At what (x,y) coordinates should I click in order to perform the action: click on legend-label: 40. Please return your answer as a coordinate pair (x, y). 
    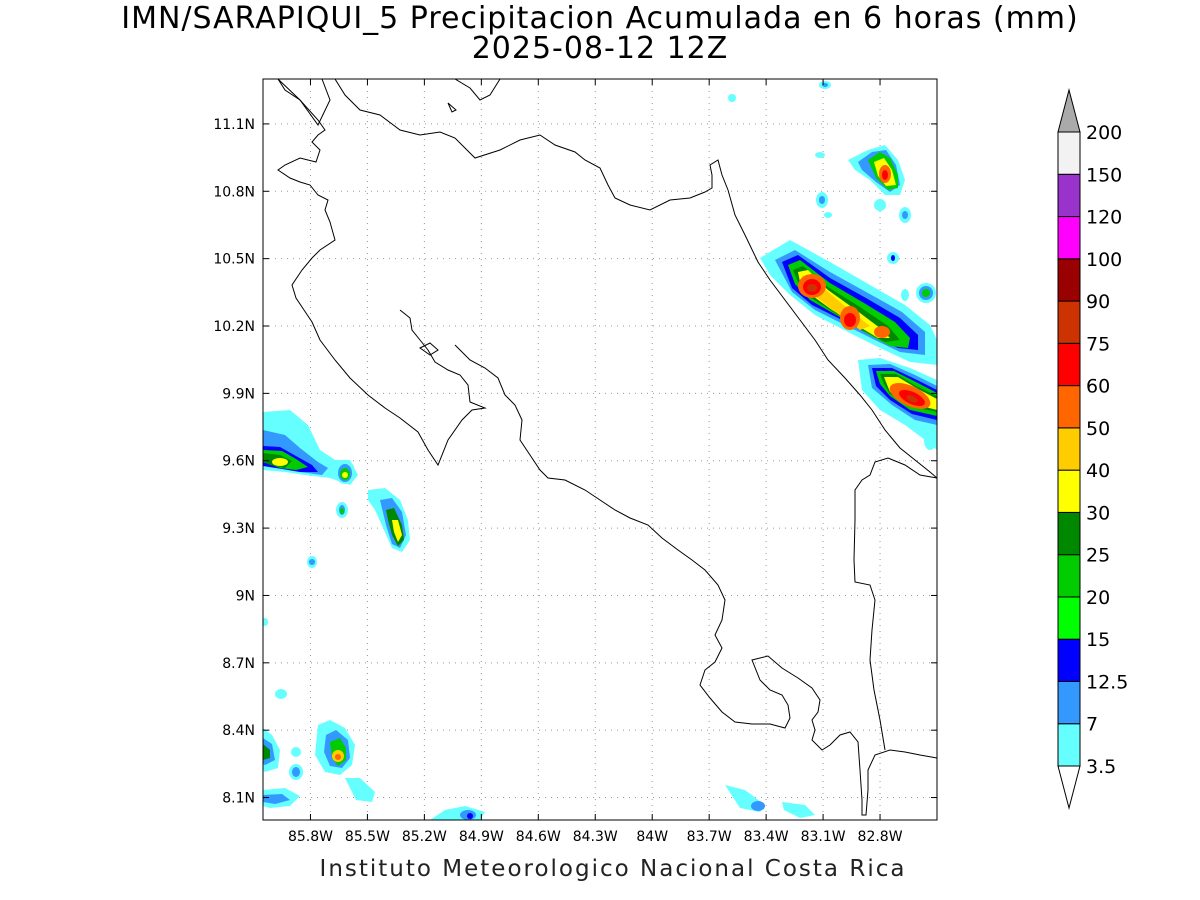
    Looking at the image, I should click on (1098, 471).